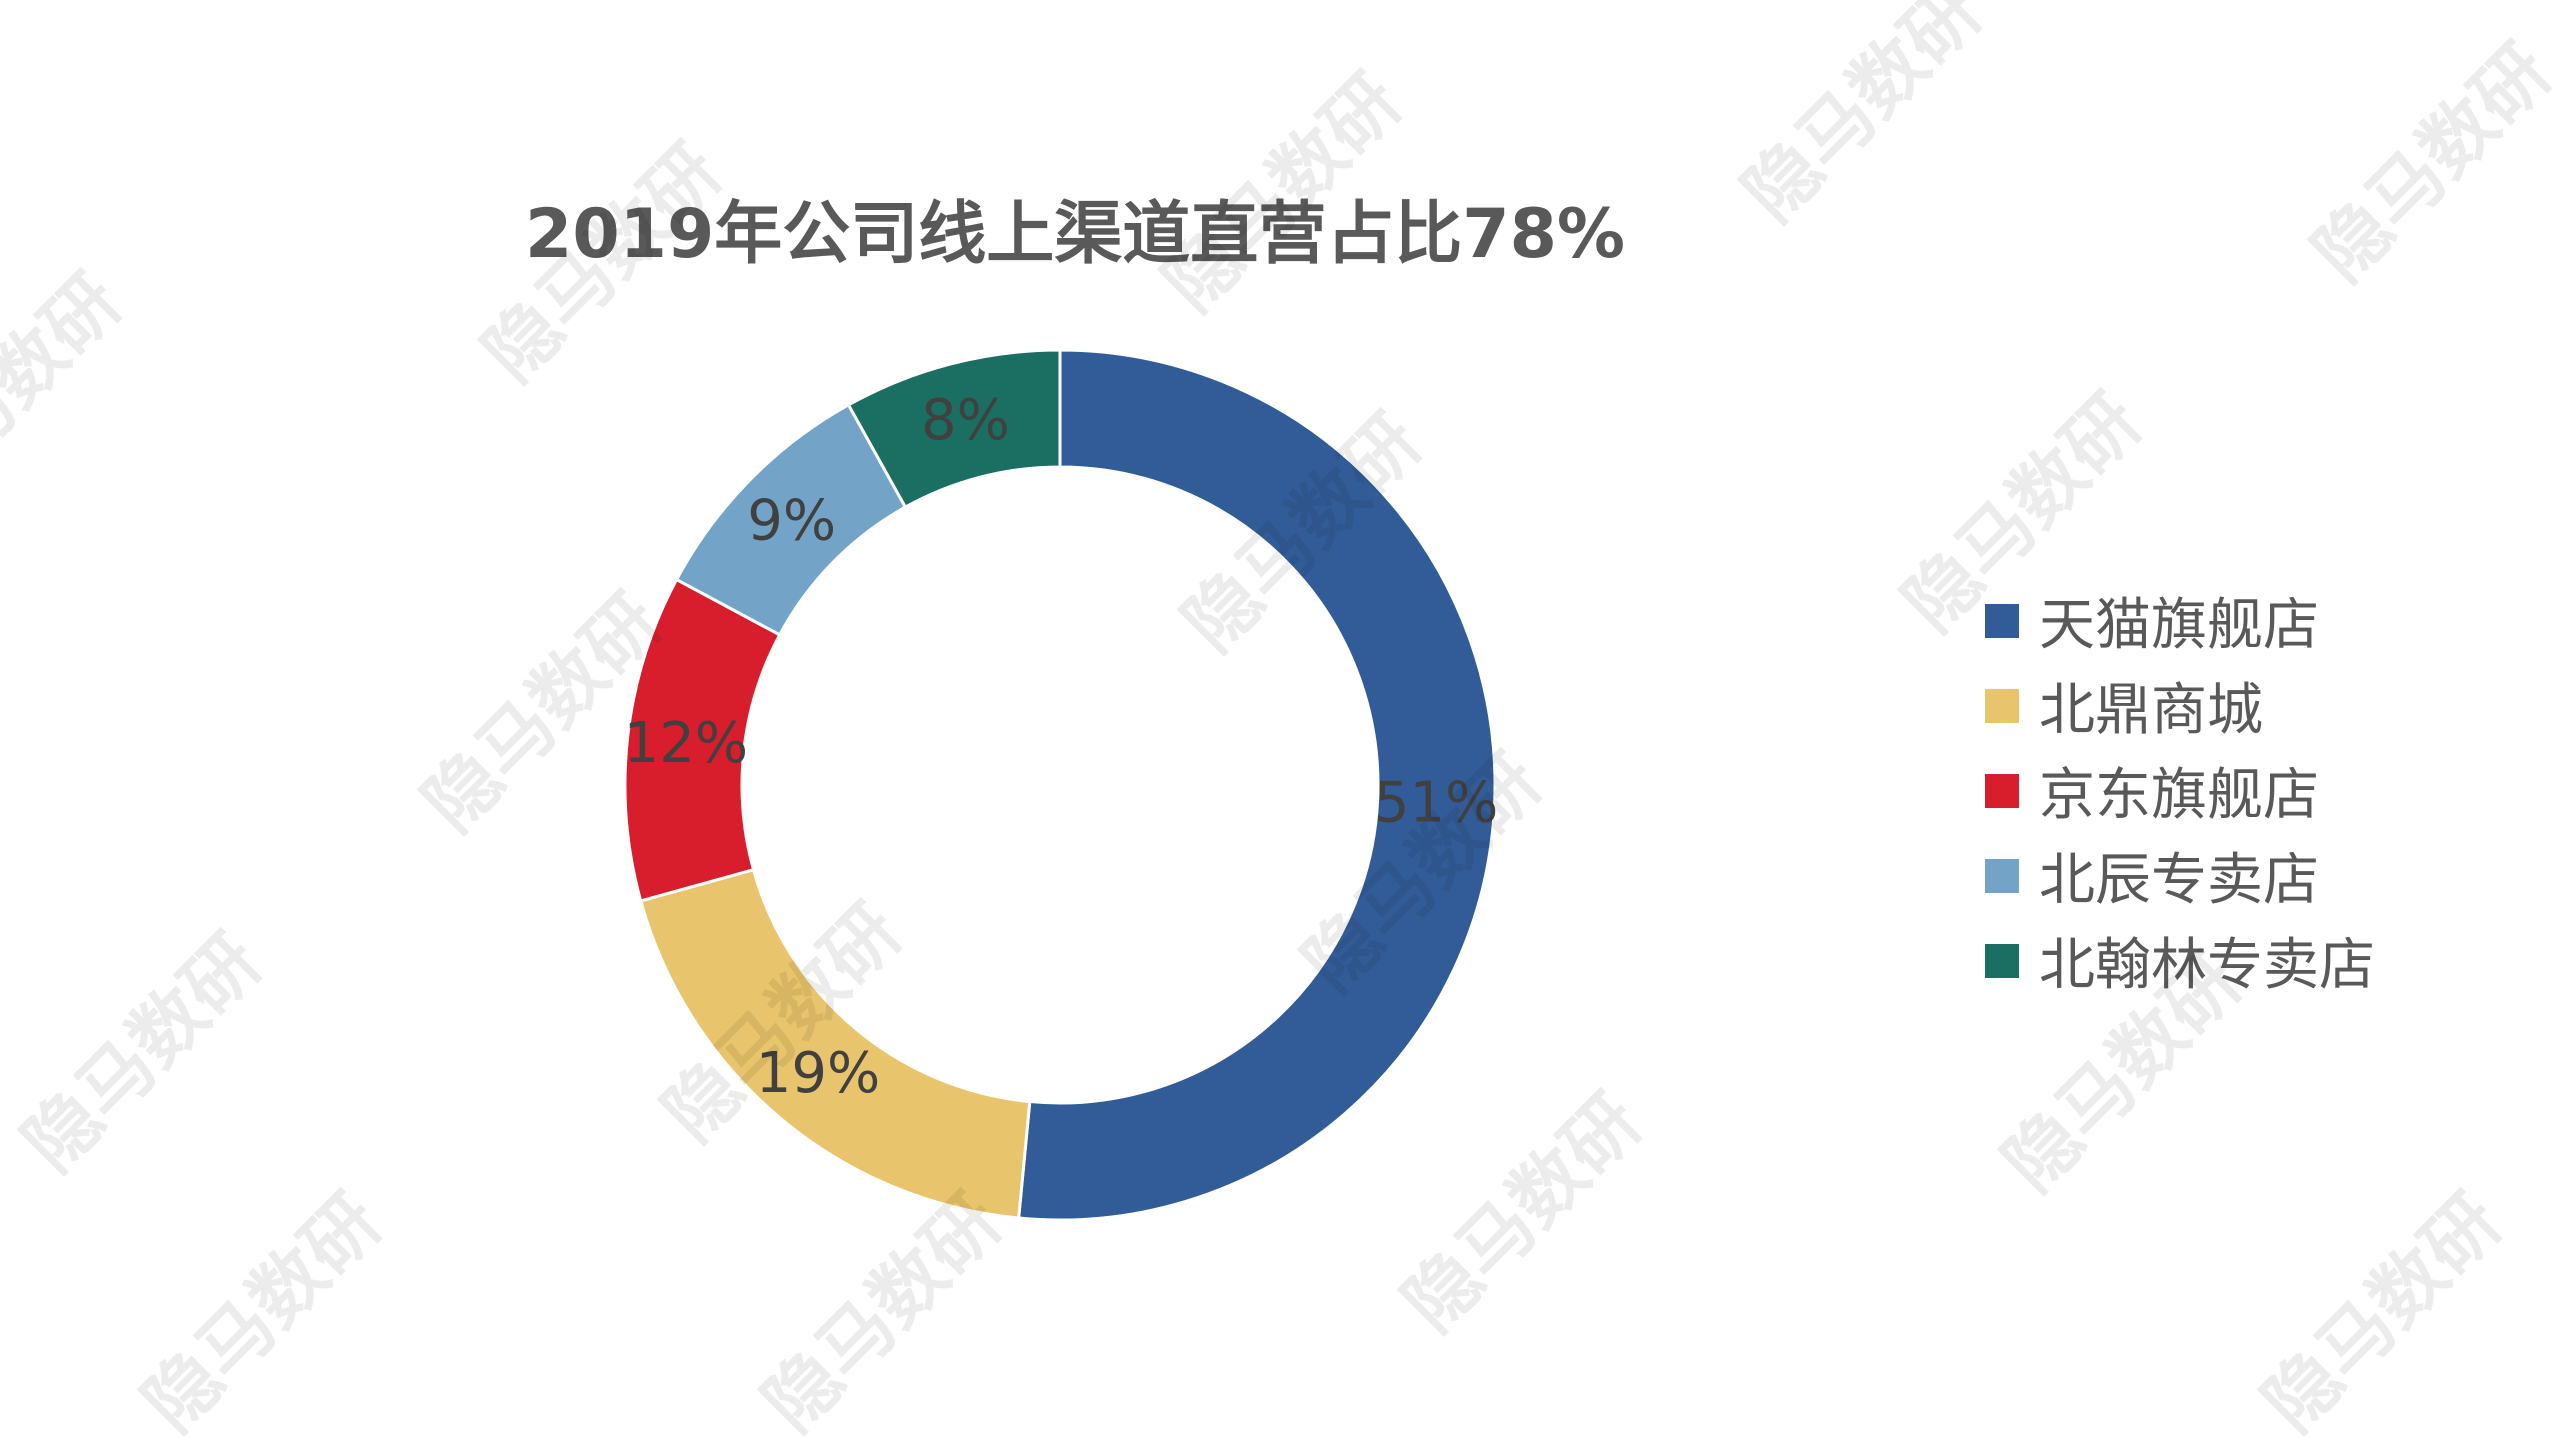 The image size is (2559, 1451). What do you see at coordinates (2179, 795) in the screenshot?
I see `legend-label: 京东旗舰店` at bounding box center [2179, 795].